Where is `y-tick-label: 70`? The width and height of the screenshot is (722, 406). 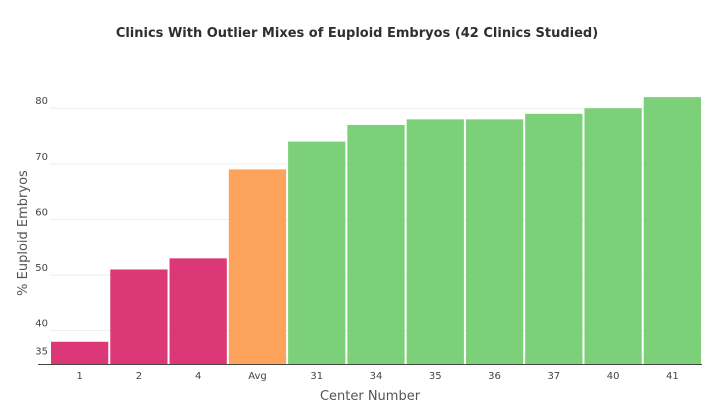
y-tick-label: 70 is located at coordinates (41, 157).